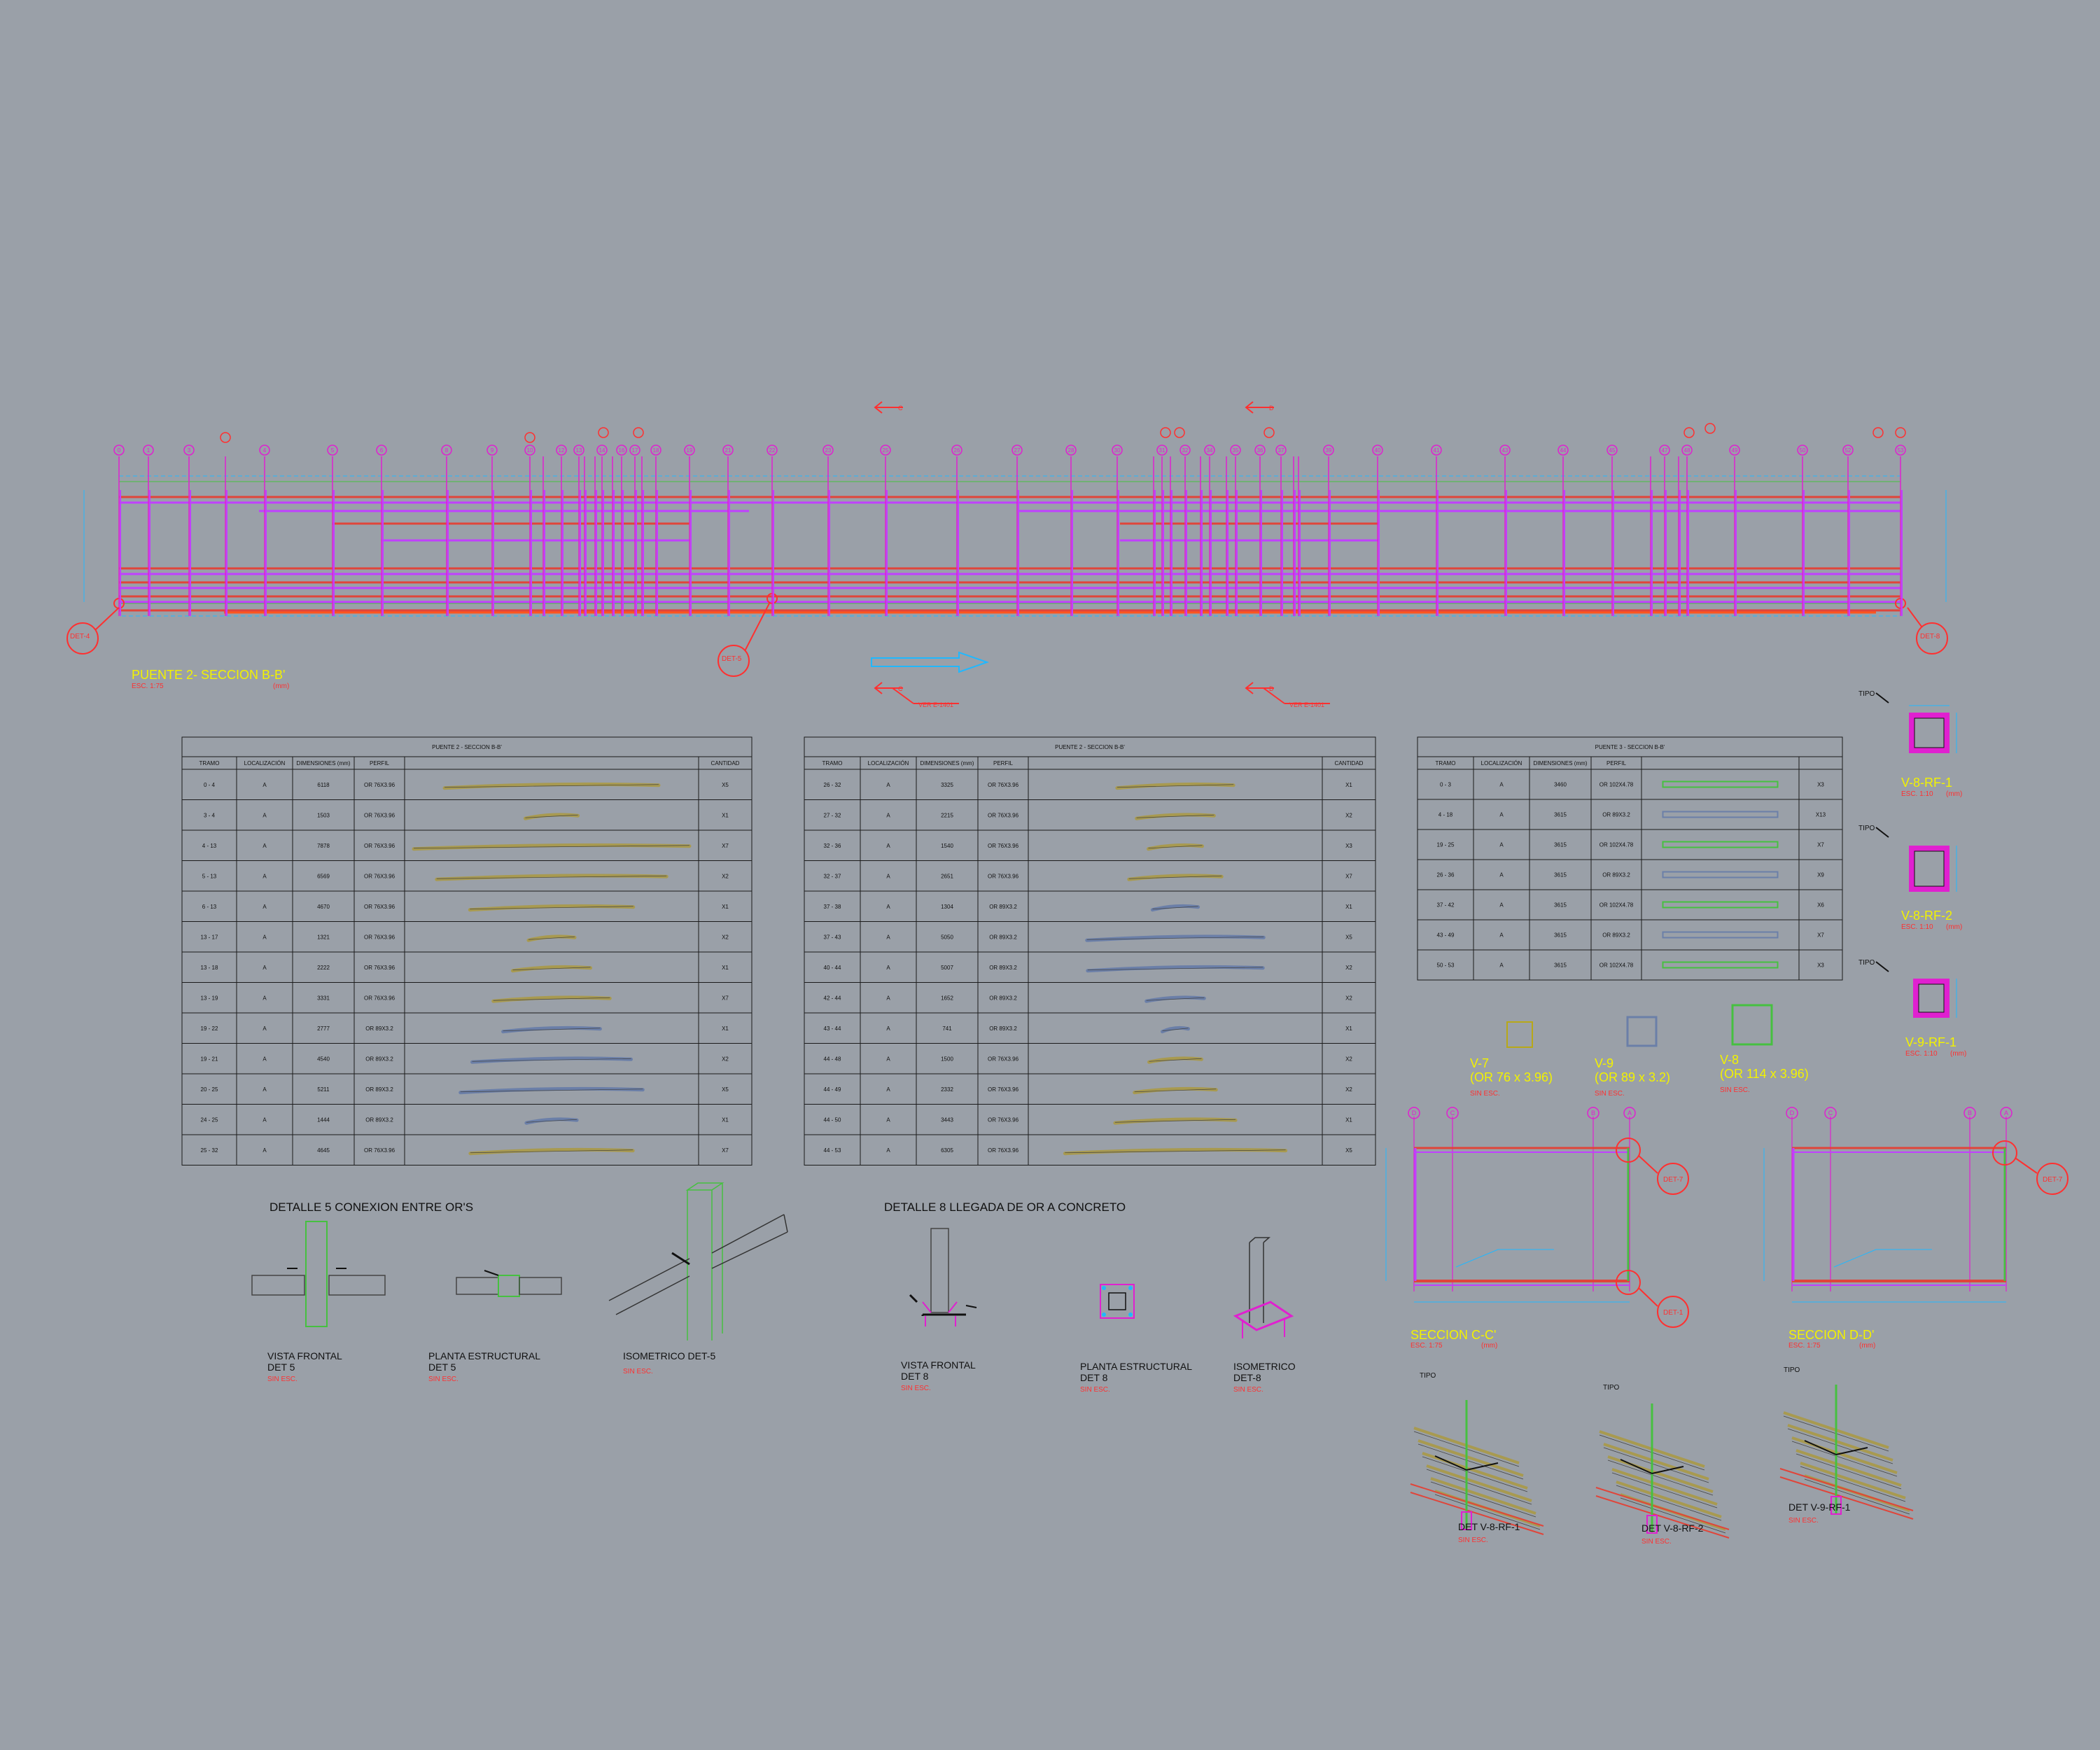 The height and width of the screenshot is (1750, 2100). I want to click on table-cell: 37 - 42, so click(1446, 905).